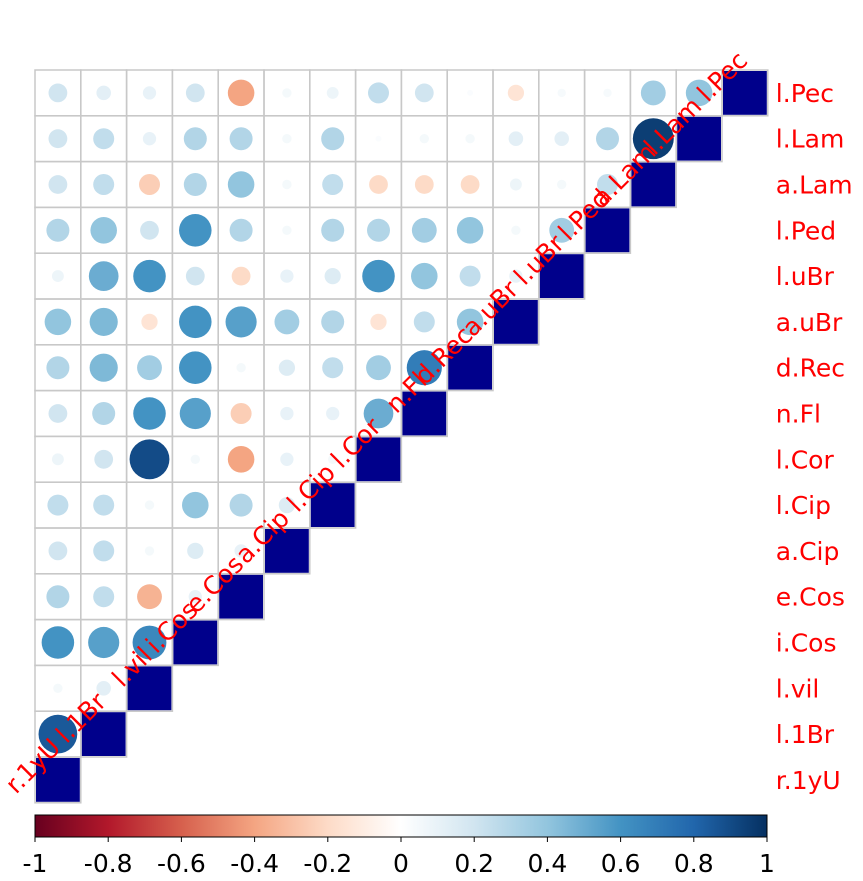 The height and width of the screenshot is (881, 863). I want to click on colorbar-tick-label: 0.8, so click(694, 863).